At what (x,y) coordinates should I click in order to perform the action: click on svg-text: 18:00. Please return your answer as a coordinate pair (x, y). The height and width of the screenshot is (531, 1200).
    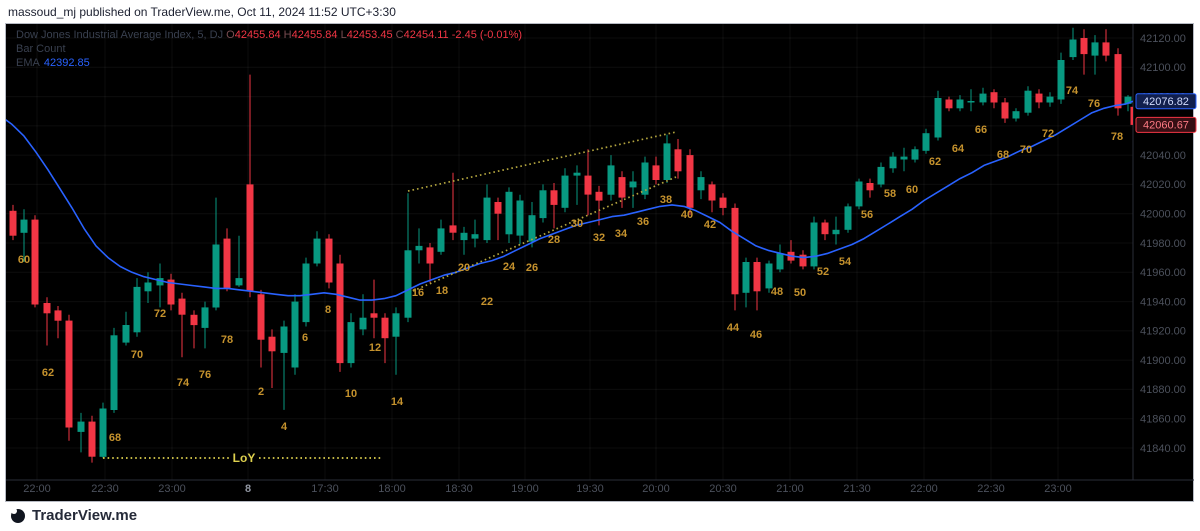
    Looking at the image, I should click on (392, 489).